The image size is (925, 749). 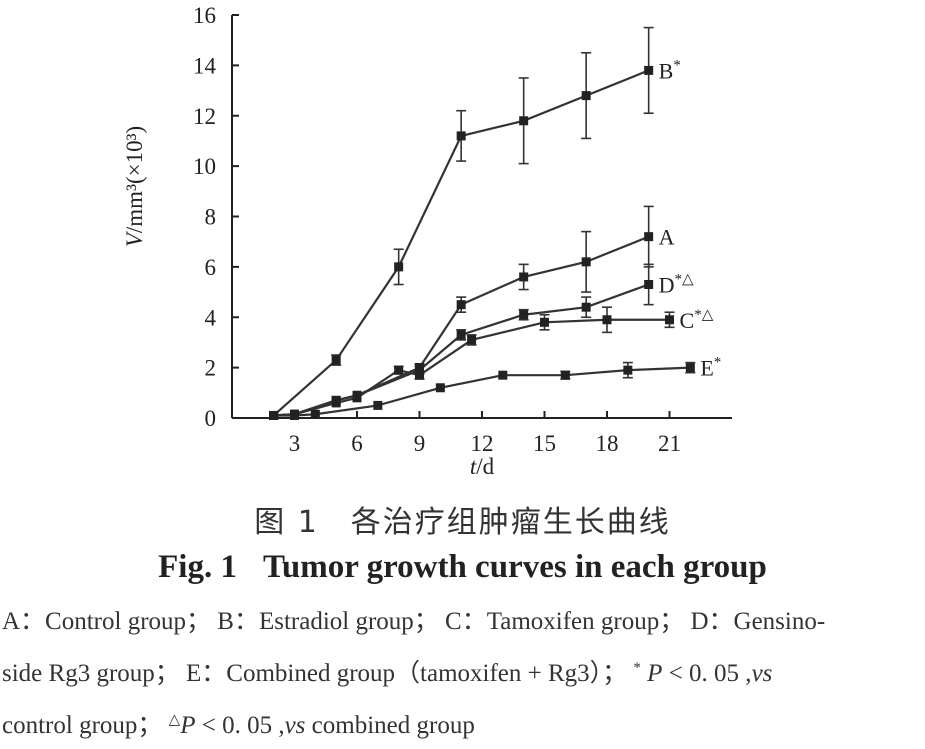 What do you see at coordinates (295, 443) in the screenshot?
I see `x-tick-label: 3` at bounding box center [295, 443].